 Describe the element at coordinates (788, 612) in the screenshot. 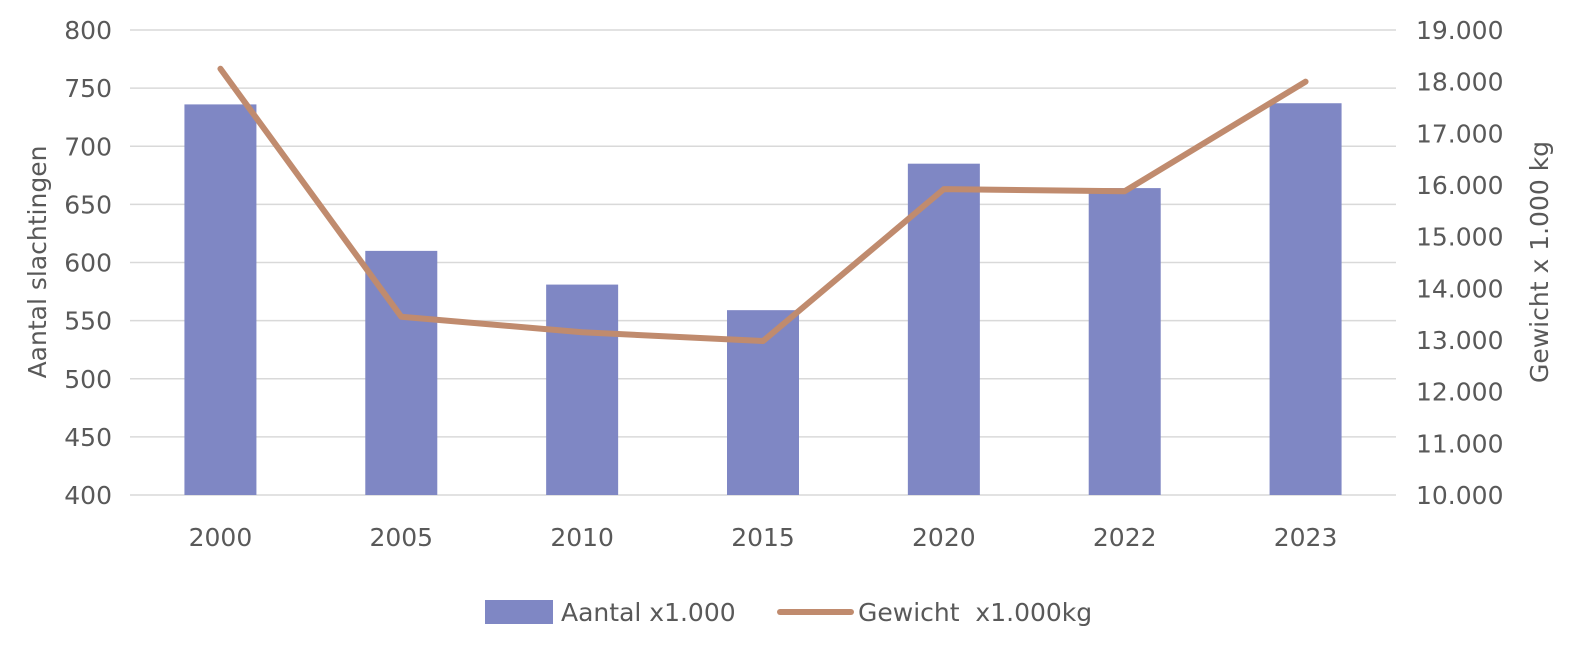

I see `legend: Aantal x1.000 Gewicht x1.000kg` at that location.